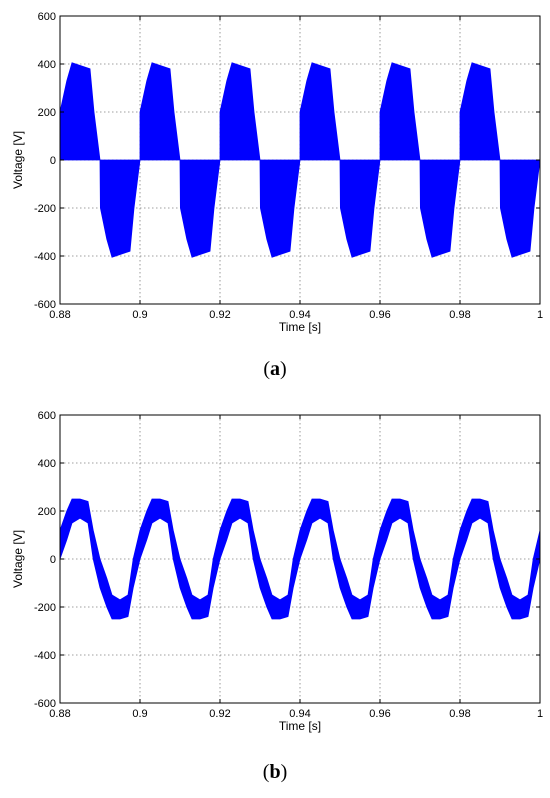 Image resolution: width=550 pixels, height=798 pixels. I want to click on panel-label-b-text: b, so click(275, 772).